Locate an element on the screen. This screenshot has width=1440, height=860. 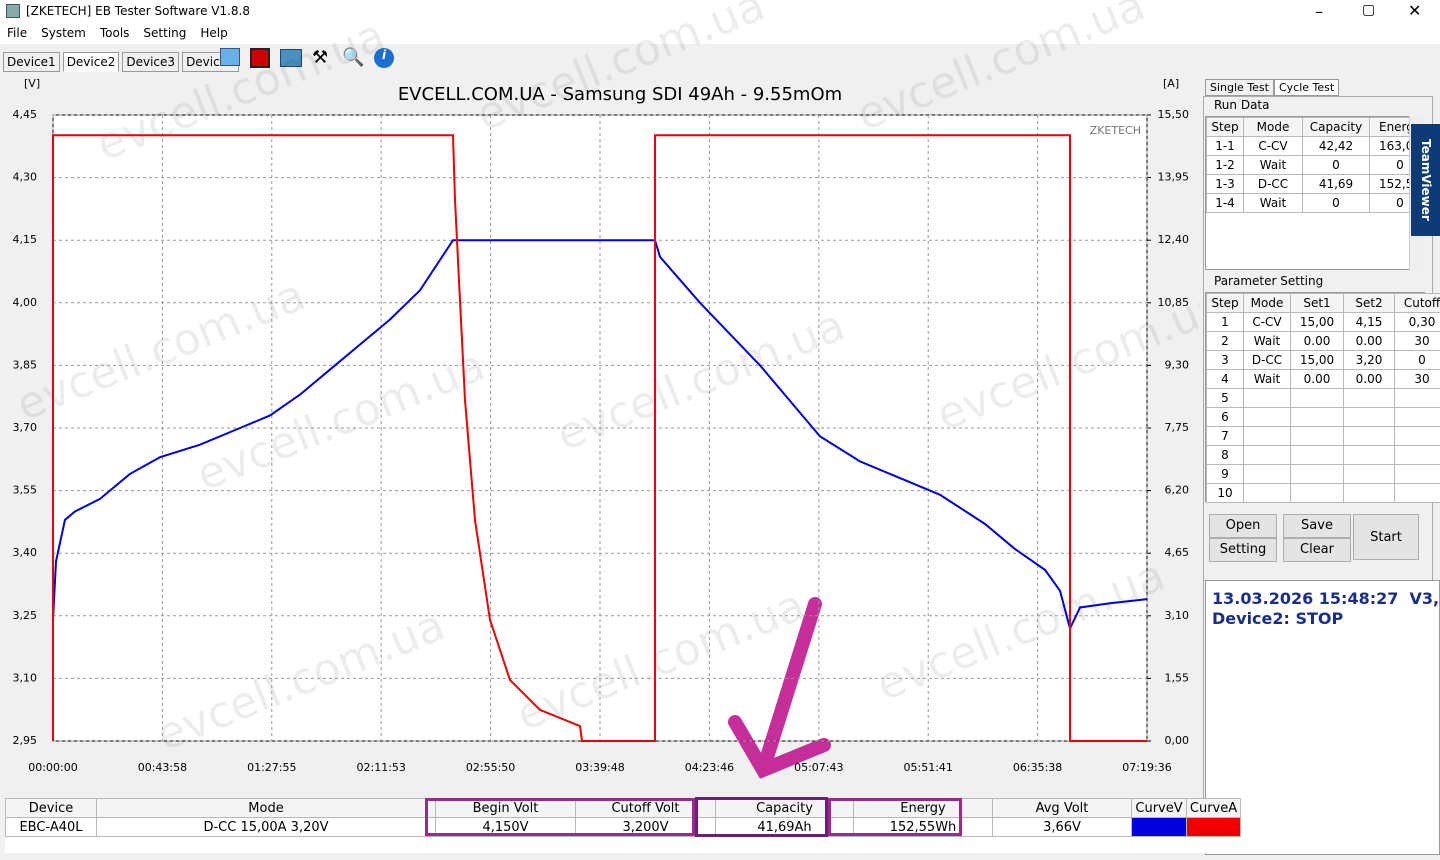
x-tick-label: 04:23:46 is located at coordinates (709, 767).